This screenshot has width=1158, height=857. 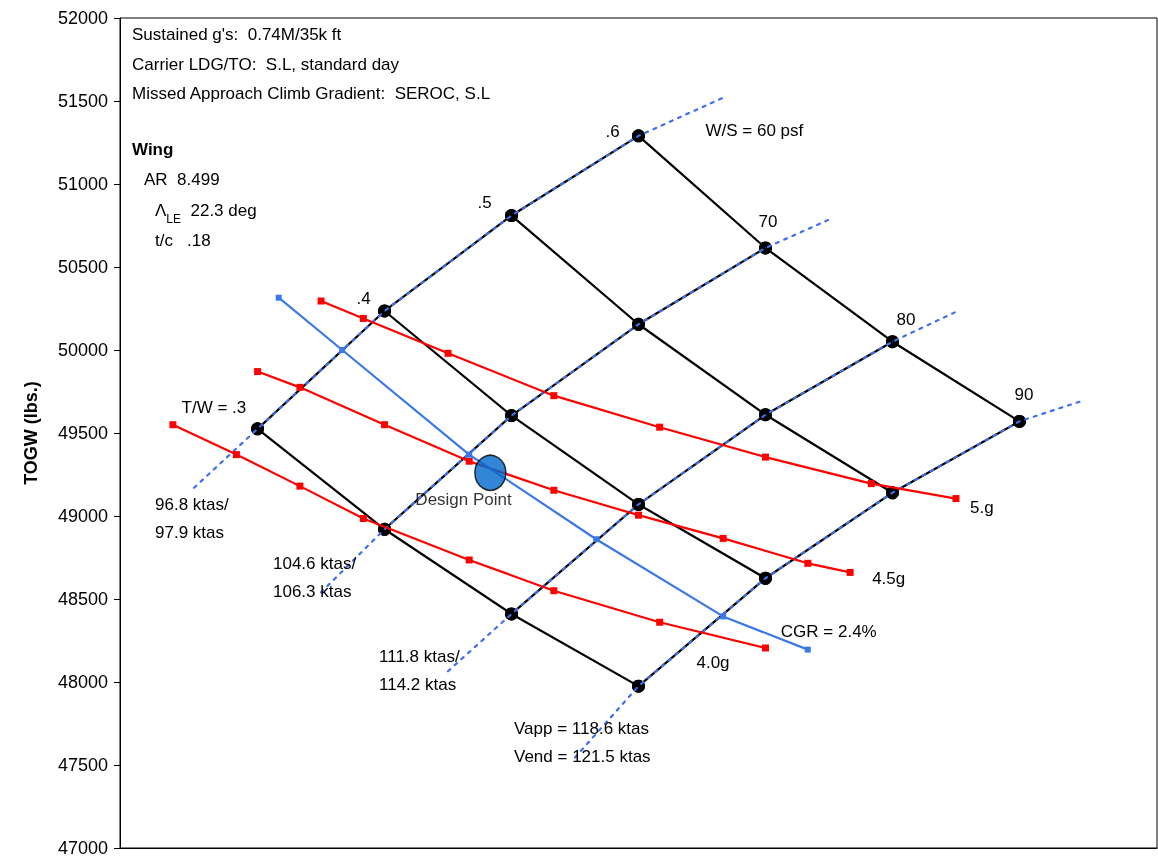 What do you see at coordinates (192, 518) in the screenshot?
I see `annotation: 96.8 ktas/ 97.9 ktas` at bounding box center [192, 518].